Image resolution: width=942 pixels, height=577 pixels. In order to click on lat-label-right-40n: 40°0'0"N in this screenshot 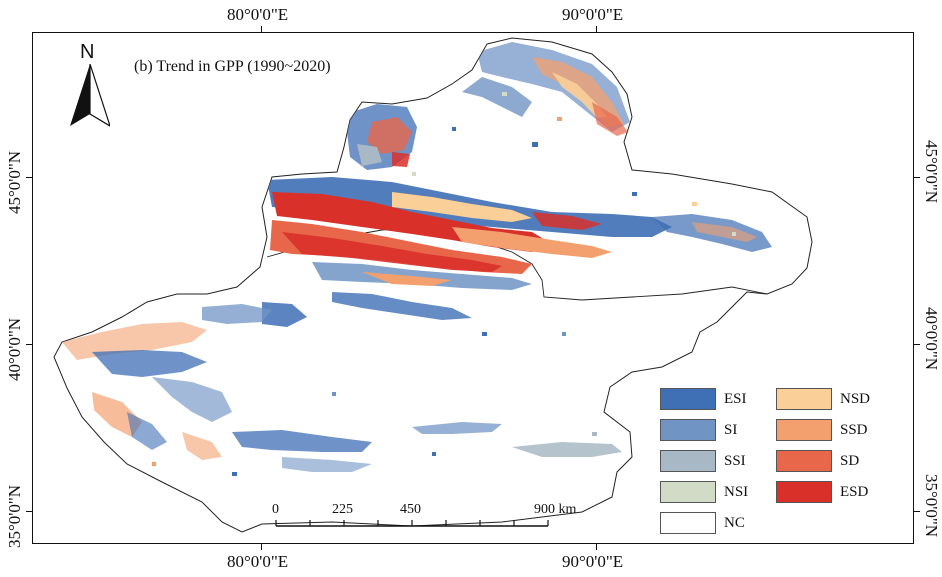, I will do `click(931, 339)`.